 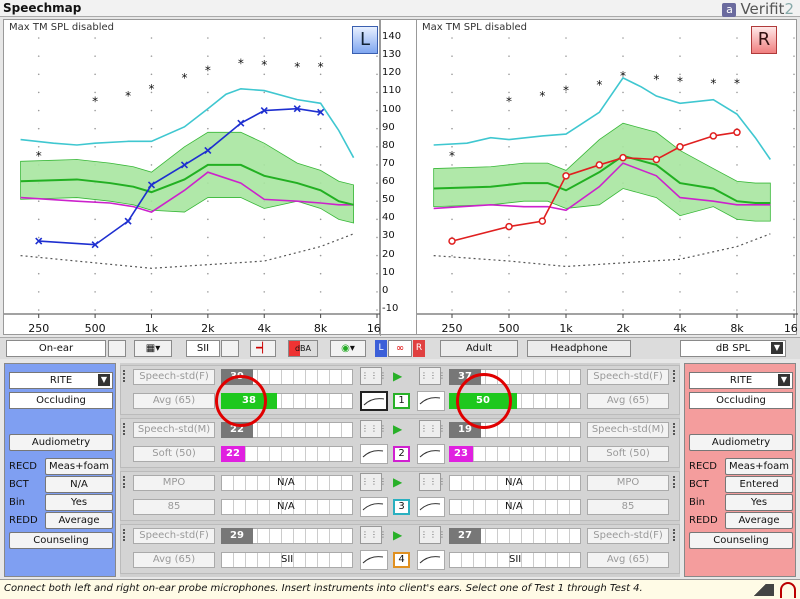 What do you see at coordinates (401, 454) in the screenshot?
I see `test-number-button: 2` at bounding box center [401, 454].